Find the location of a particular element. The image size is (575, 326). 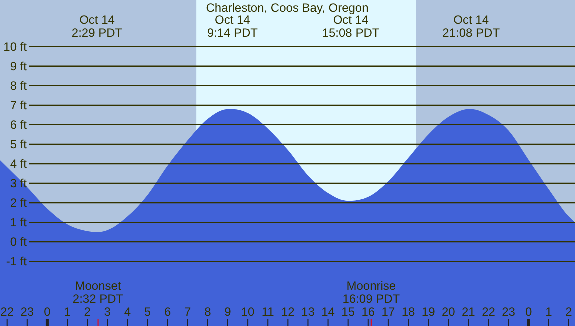

x-tick-label: 11 is located at coordinates (268, 312).